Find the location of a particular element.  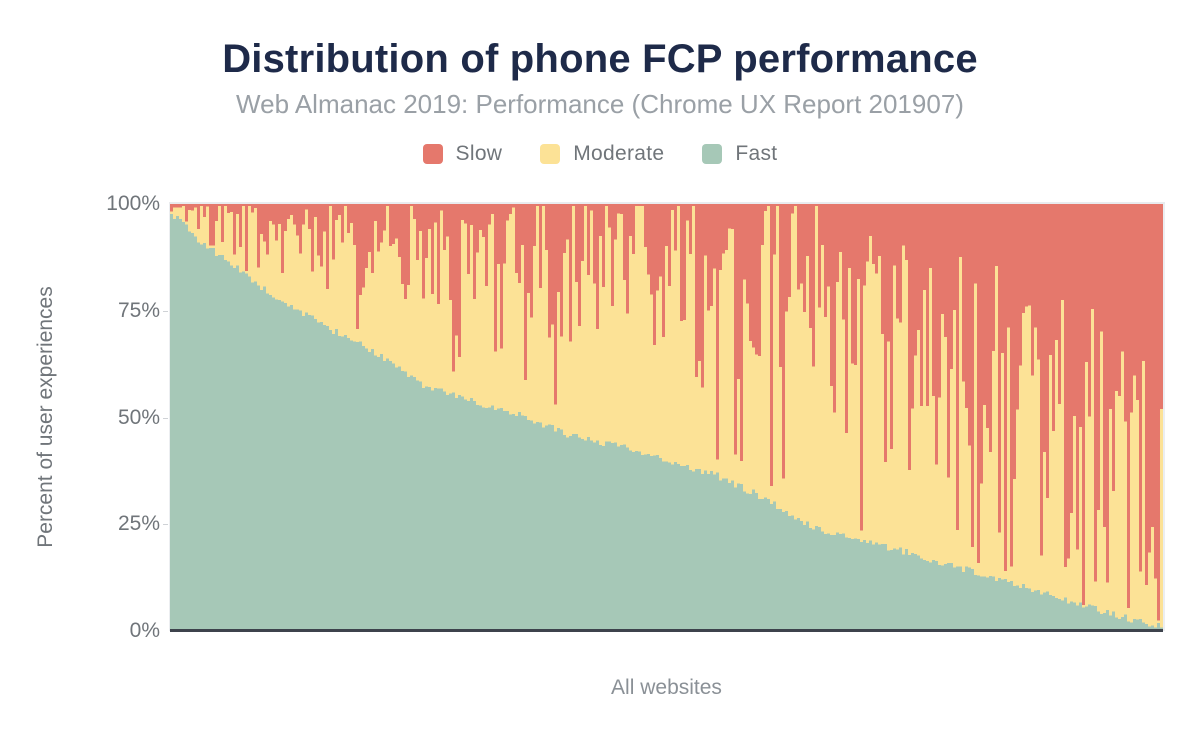

plot-top-gridline is located at coordinates (667, 203).